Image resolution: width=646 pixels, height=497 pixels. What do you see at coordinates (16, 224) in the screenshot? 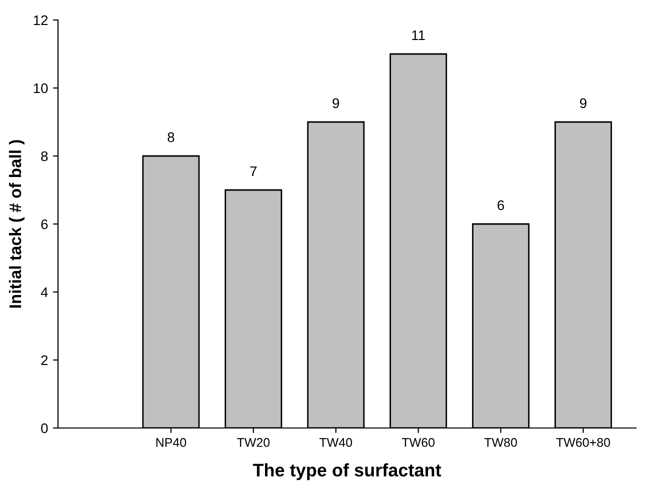
I see `y-axis-title: Initial tack ( # of ball )` at bounding box center [16, 224].